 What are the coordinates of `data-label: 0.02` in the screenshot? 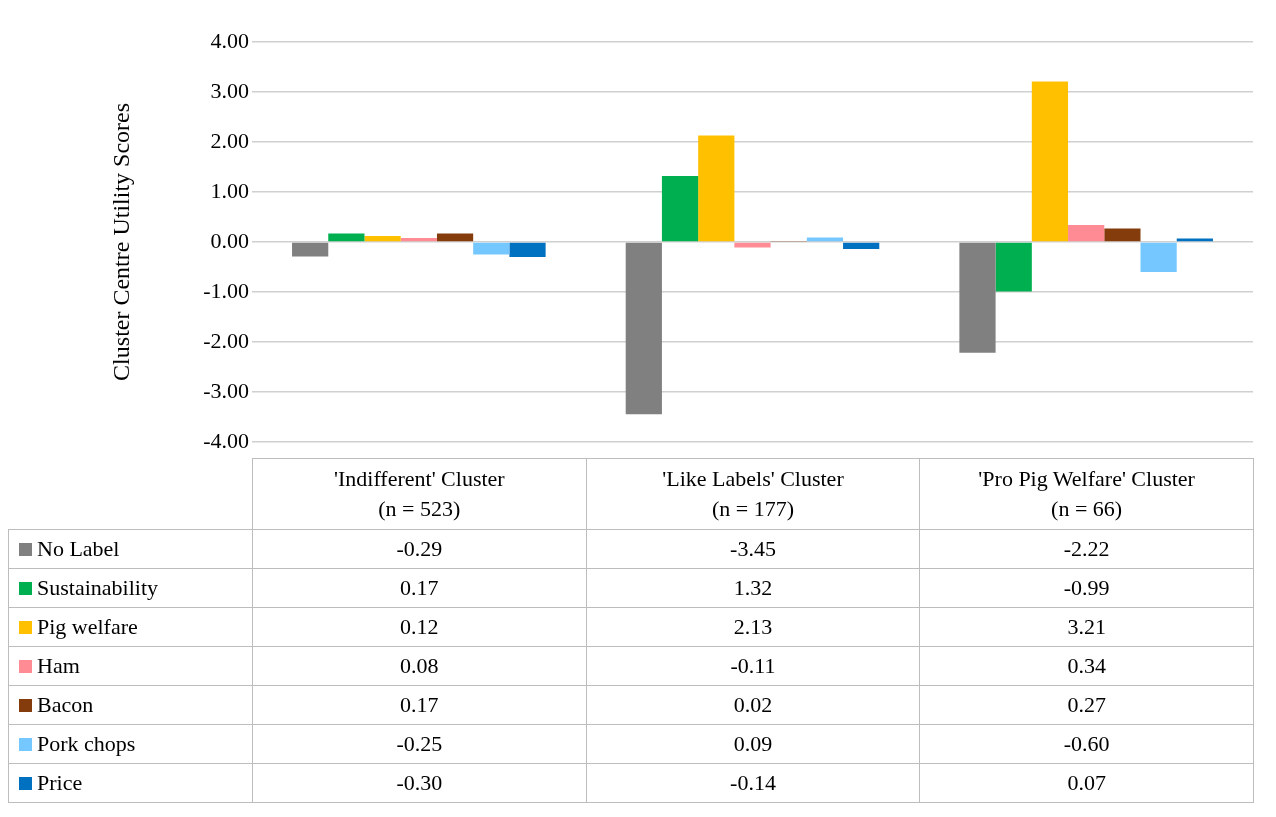 It's located at (753, 705).